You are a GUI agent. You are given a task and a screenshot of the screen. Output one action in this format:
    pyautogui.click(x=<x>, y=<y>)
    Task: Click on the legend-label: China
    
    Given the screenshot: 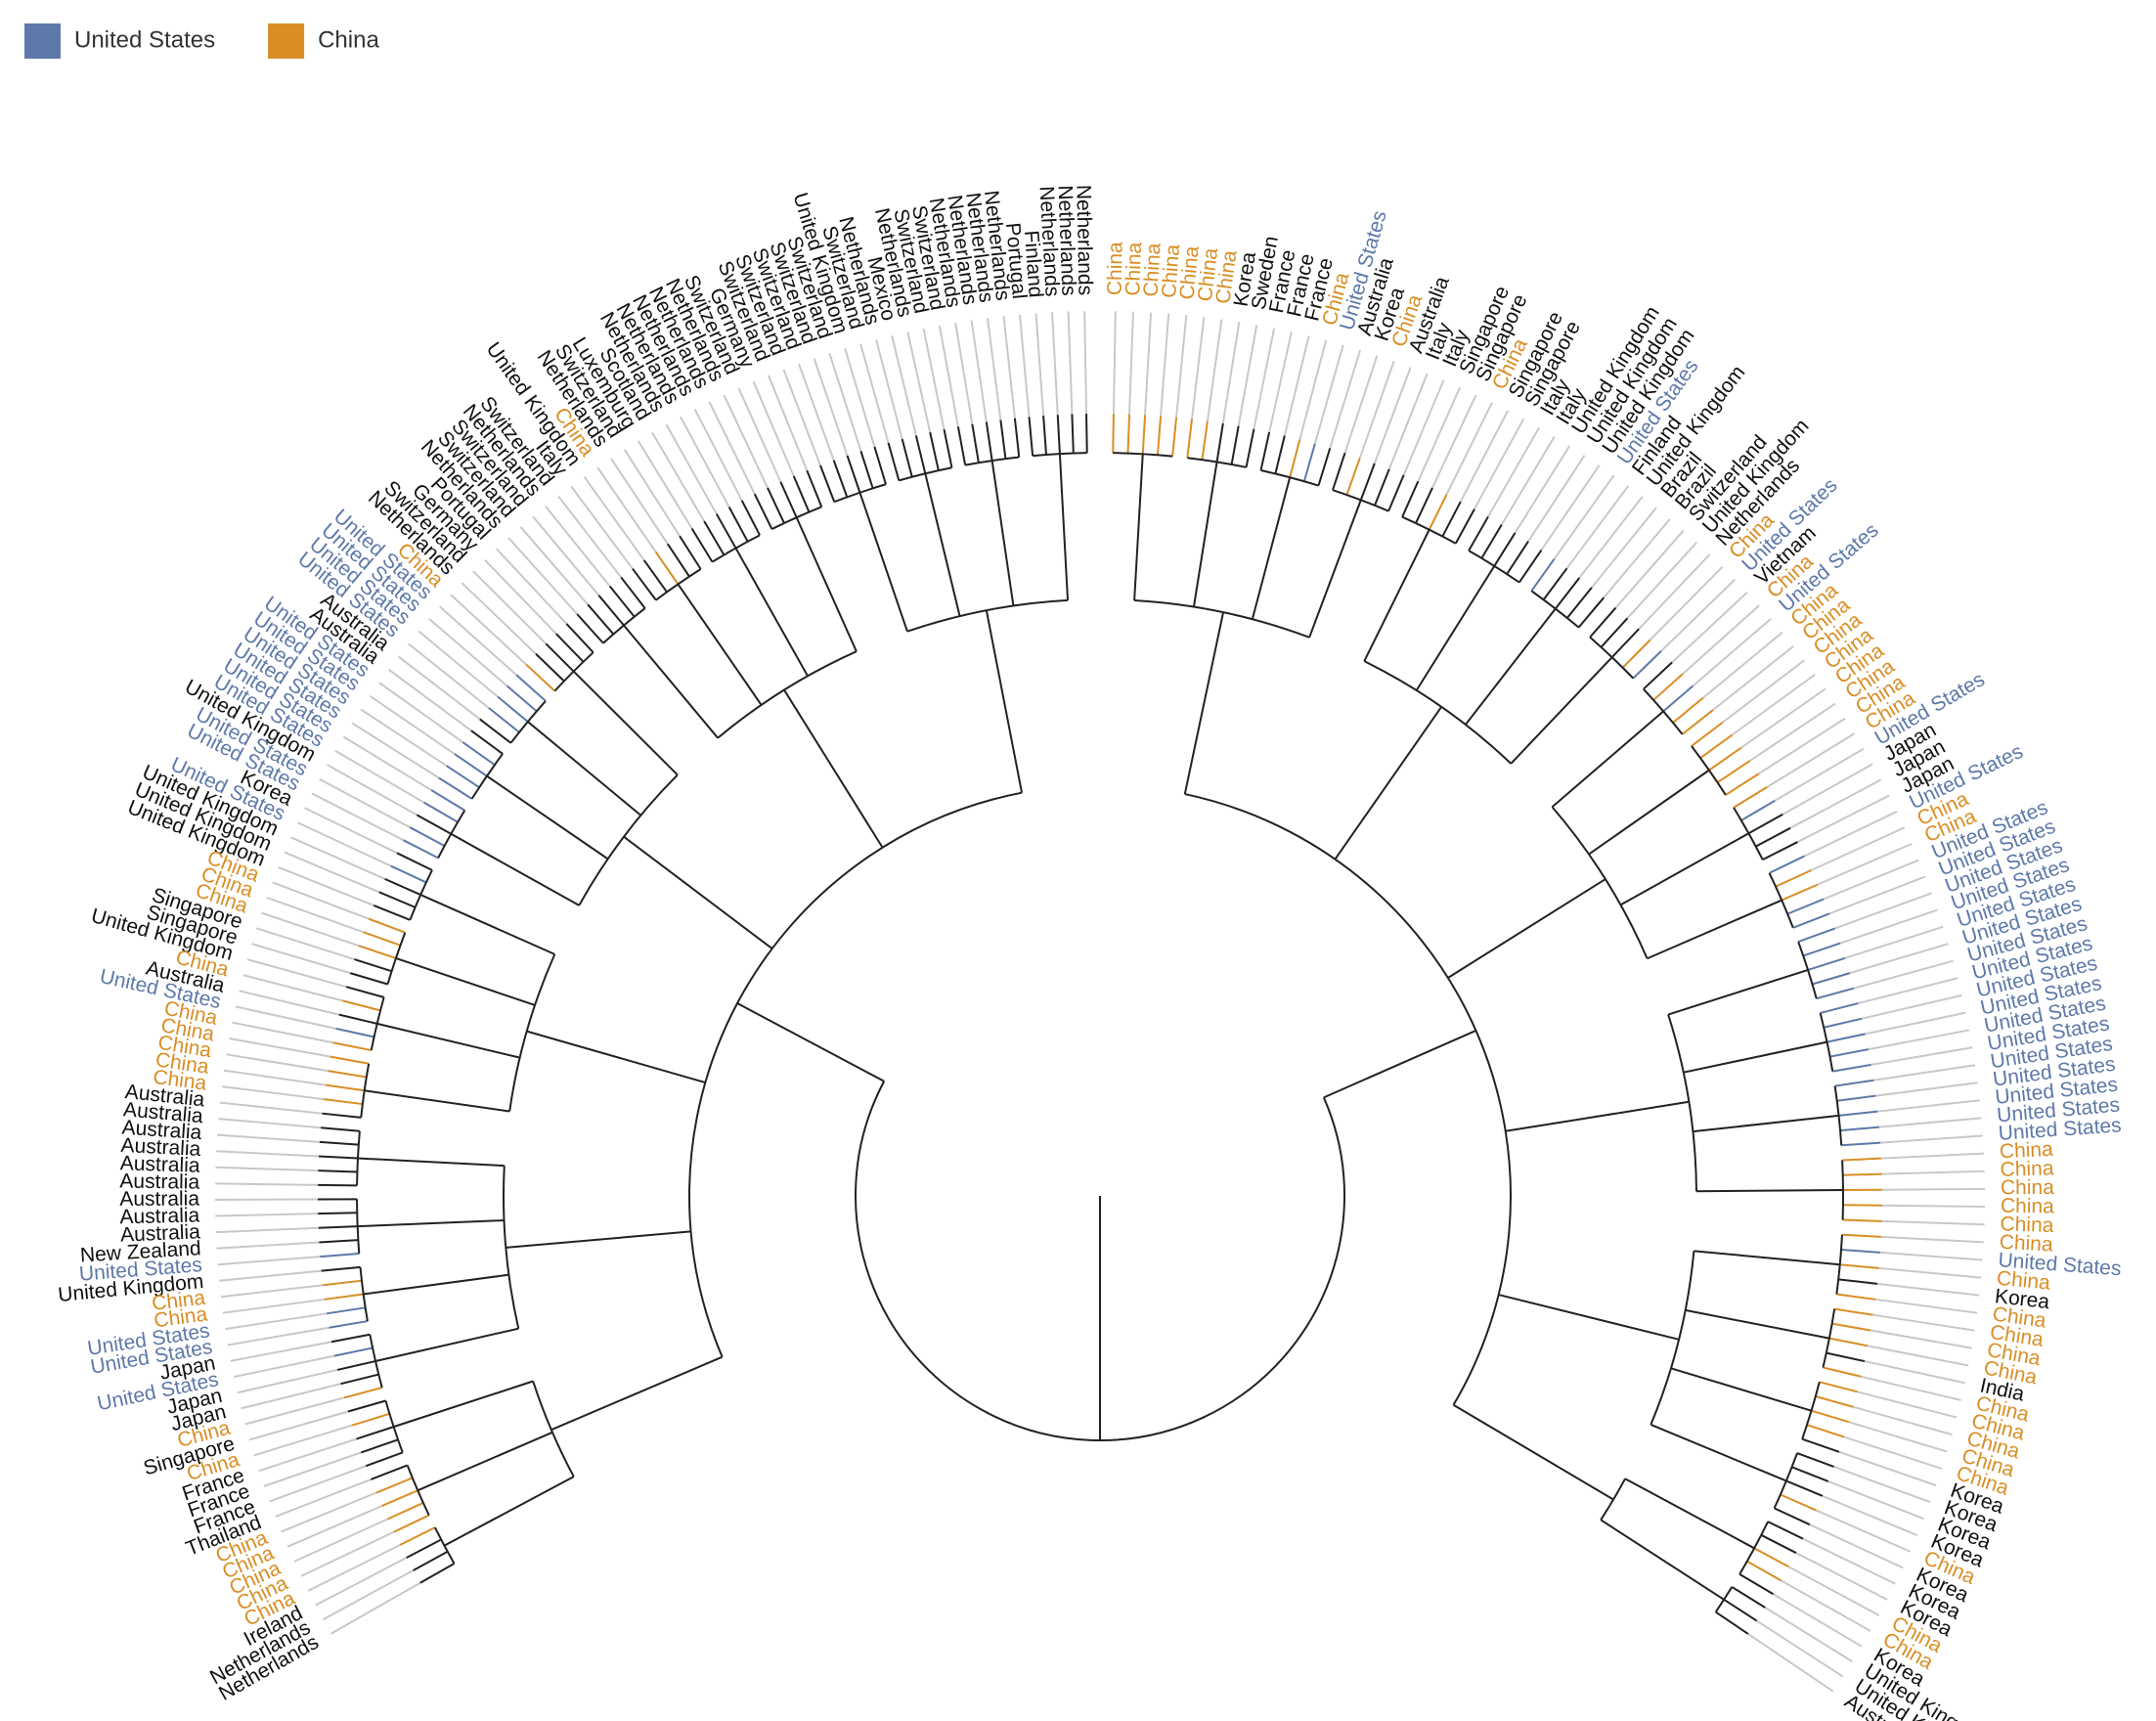 What is the action you would take?
    pyautogui.click(x=348, y=39)
    